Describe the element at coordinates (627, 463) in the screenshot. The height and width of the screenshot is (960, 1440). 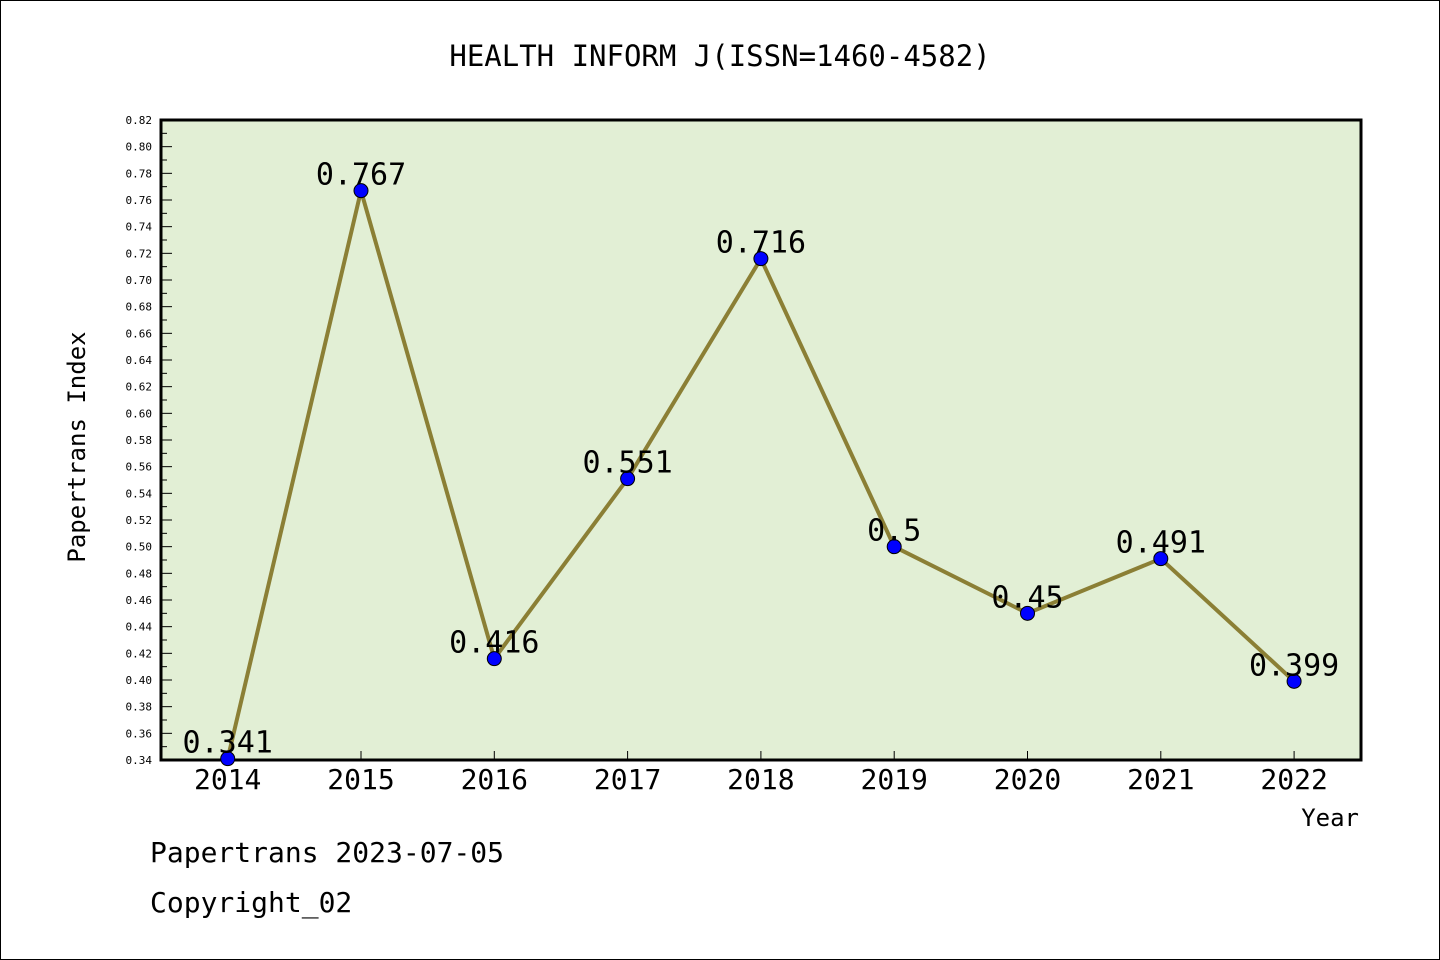
I see `data-label: 0.551` at that location.